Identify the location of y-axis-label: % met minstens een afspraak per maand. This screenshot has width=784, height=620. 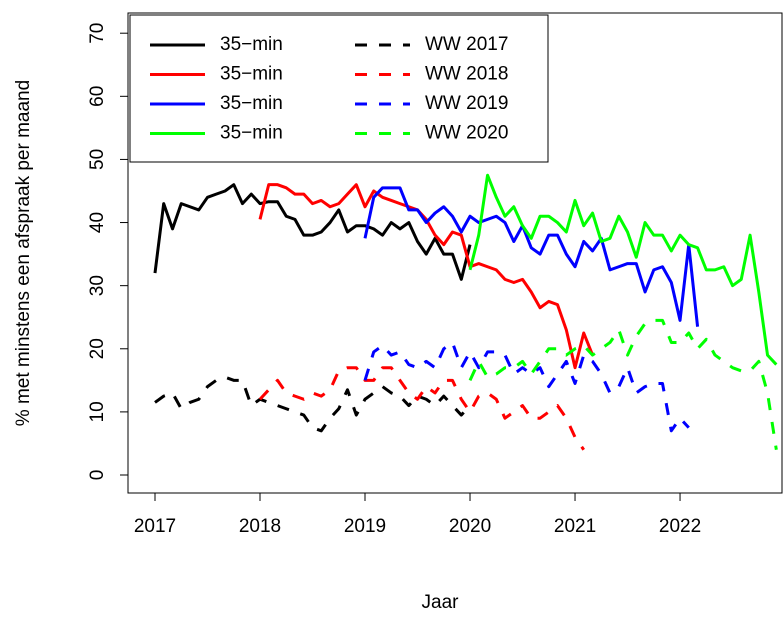
(23, 253).